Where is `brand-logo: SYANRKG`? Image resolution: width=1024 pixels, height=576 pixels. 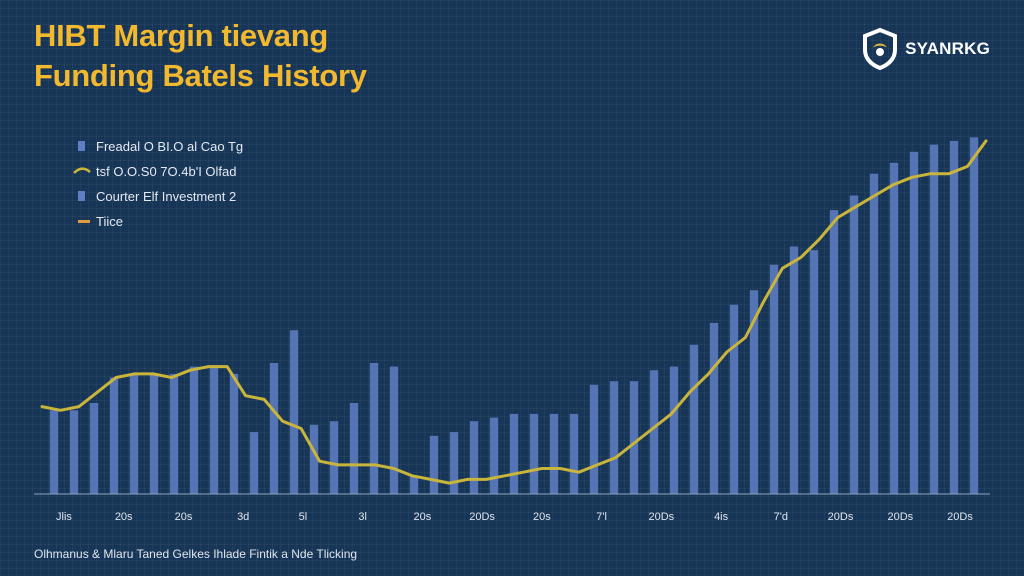
brand-logo: SYANRKG is located at coordinates (923, 49).